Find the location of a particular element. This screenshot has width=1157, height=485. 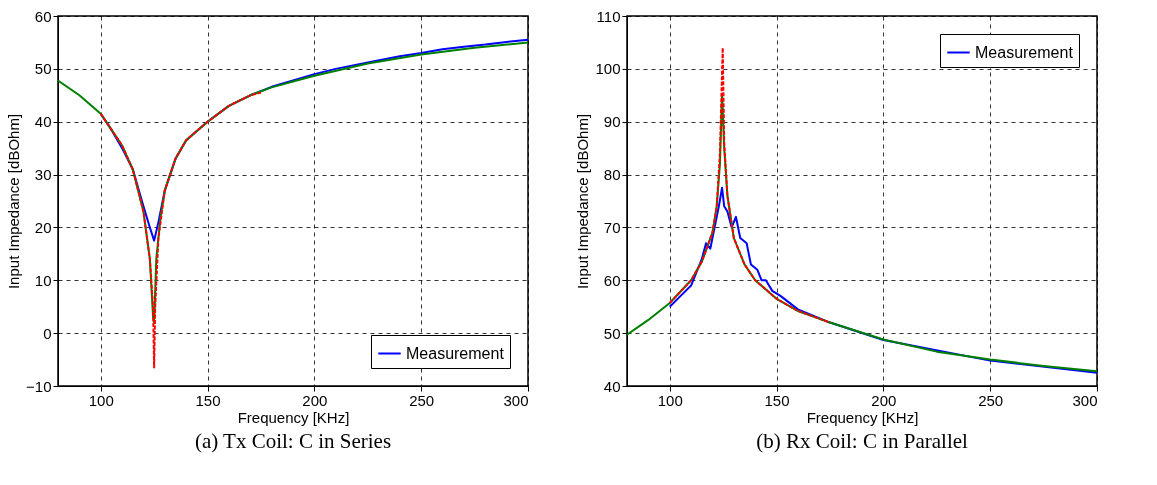

y-tick-label: 100 is located at coordinates (608, 69).